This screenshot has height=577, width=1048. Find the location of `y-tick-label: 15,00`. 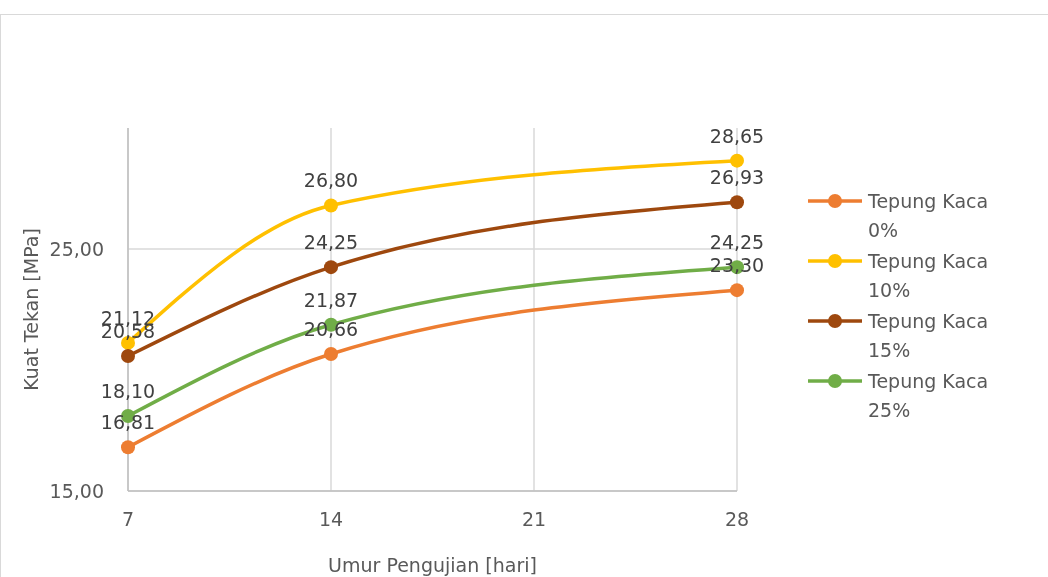

y-tick-label: 15,00 is located at coordinates (76, 491).